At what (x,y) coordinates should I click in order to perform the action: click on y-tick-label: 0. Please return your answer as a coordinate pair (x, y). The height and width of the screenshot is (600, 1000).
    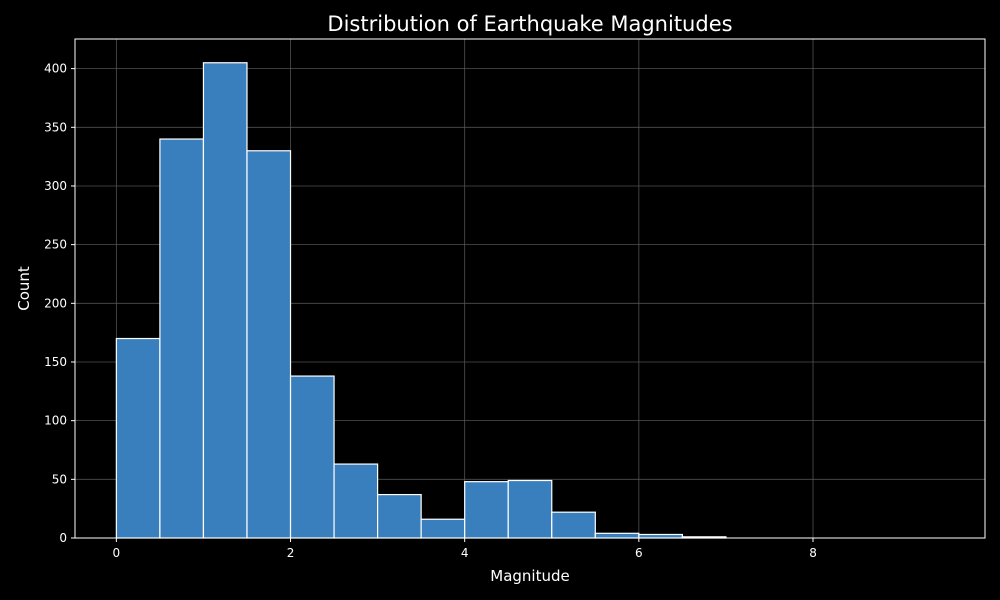
    Looking at the image, I should click on (63, 538).